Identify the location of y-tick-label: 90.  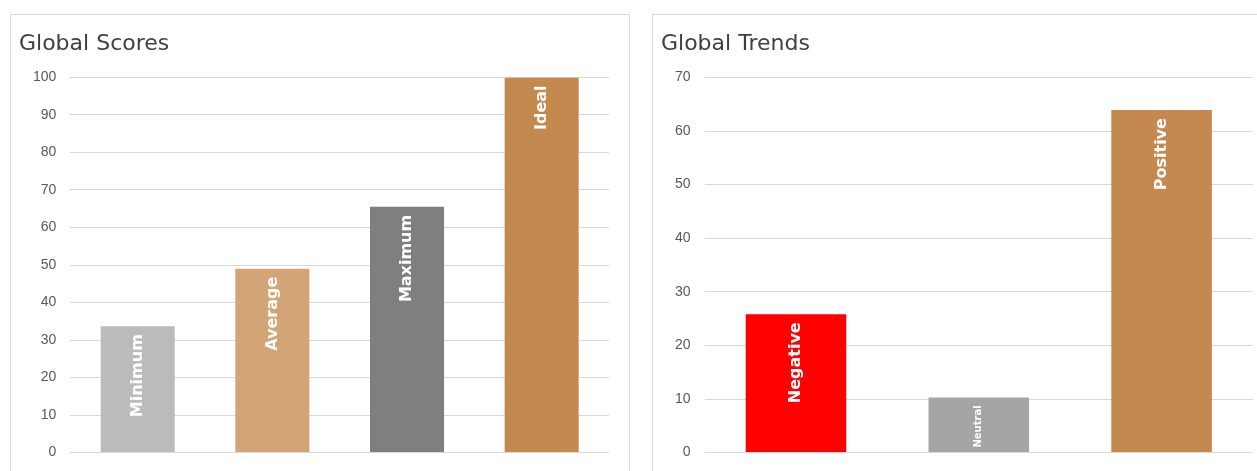
(48, 113).